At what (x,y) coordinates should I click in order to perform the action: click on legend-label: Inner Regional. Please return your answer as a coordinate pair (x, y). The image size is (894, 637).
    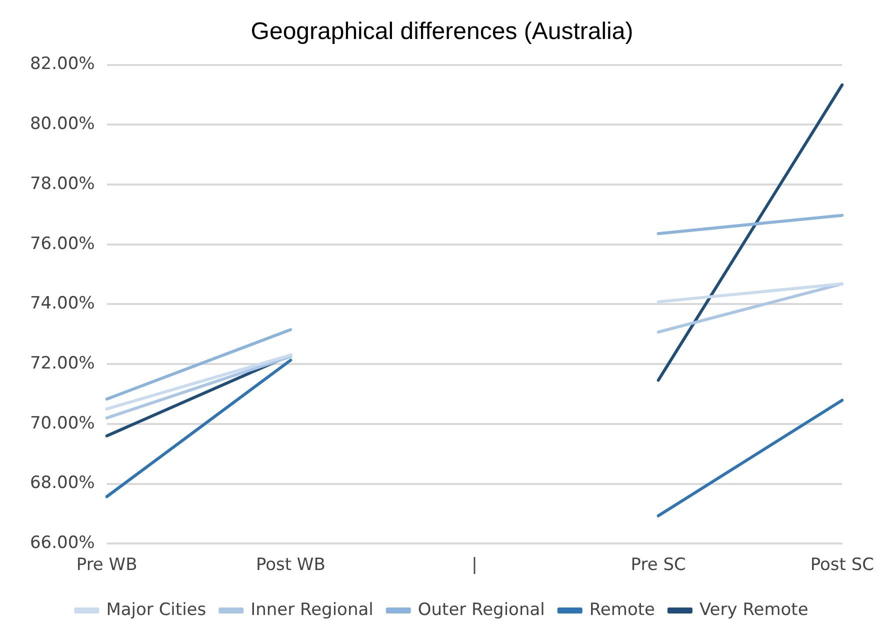
    Looking at the image, I should click on (312, 610).